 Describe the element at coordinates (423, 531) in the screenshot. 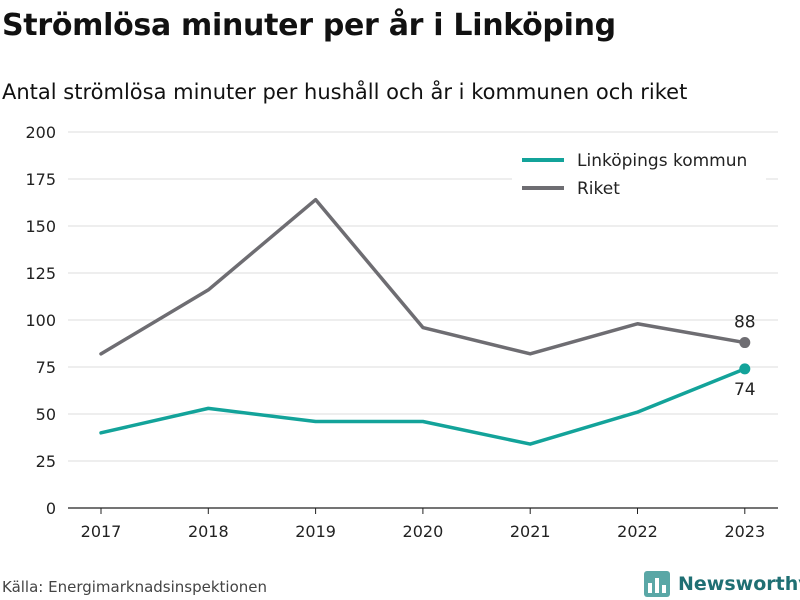

I see `x-tick-label: 2020` at that location.